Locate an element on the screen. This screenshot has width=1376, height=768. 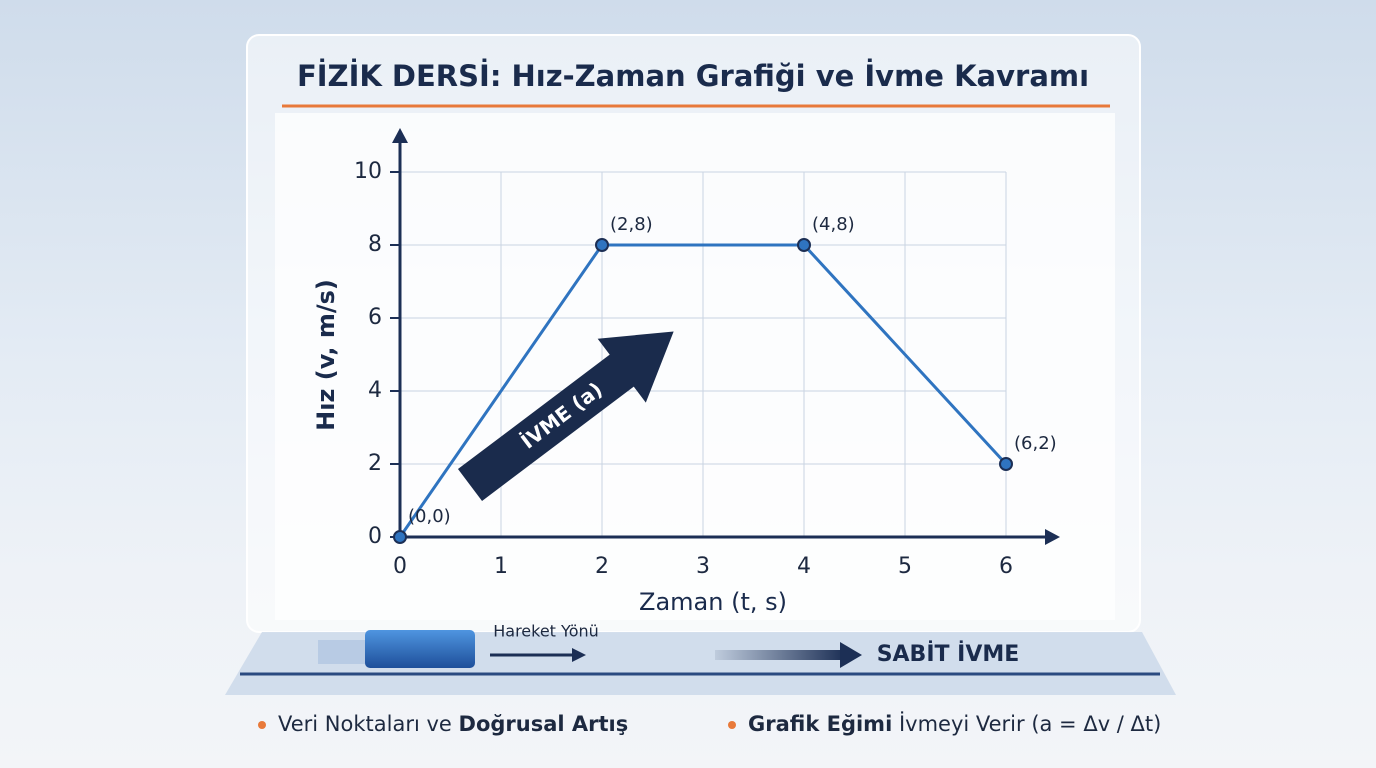
constant-arrow-head is located at coordinates (851, 655).